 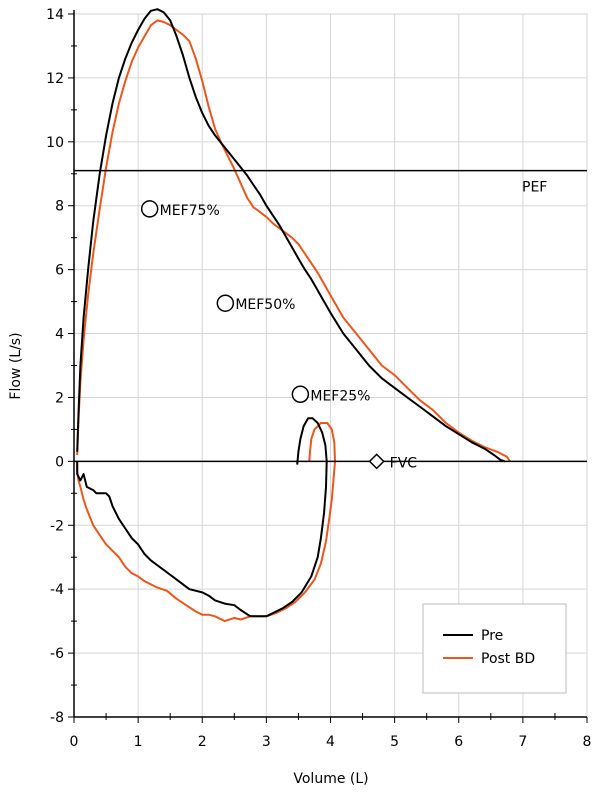 I want to click on y-tick-label: 6, so click(x=59, y=271).